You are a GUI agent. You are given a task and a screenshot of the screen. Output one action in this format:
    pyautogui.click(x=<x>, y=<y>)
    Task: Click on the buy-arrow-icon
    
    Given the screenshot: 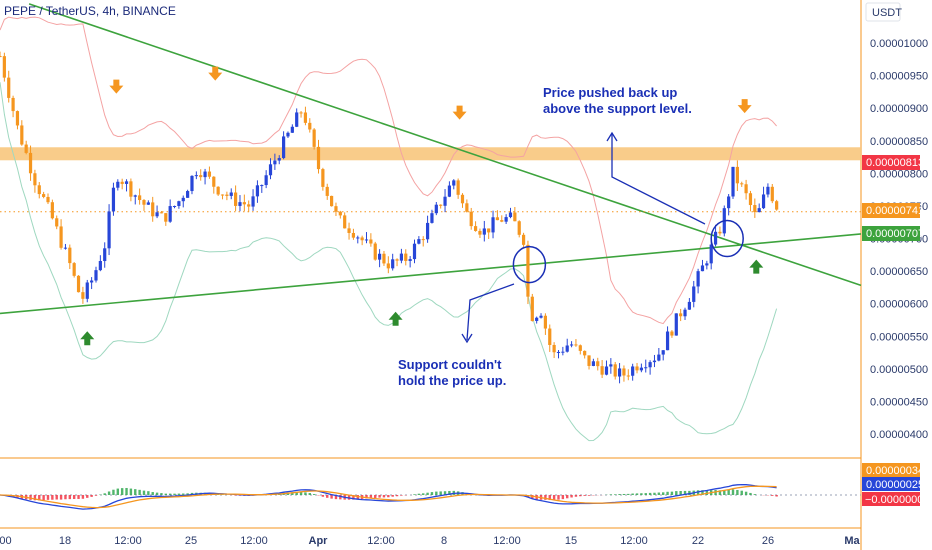 What is the action you would take?
    pyautogui.click(x=756, y=266)
    